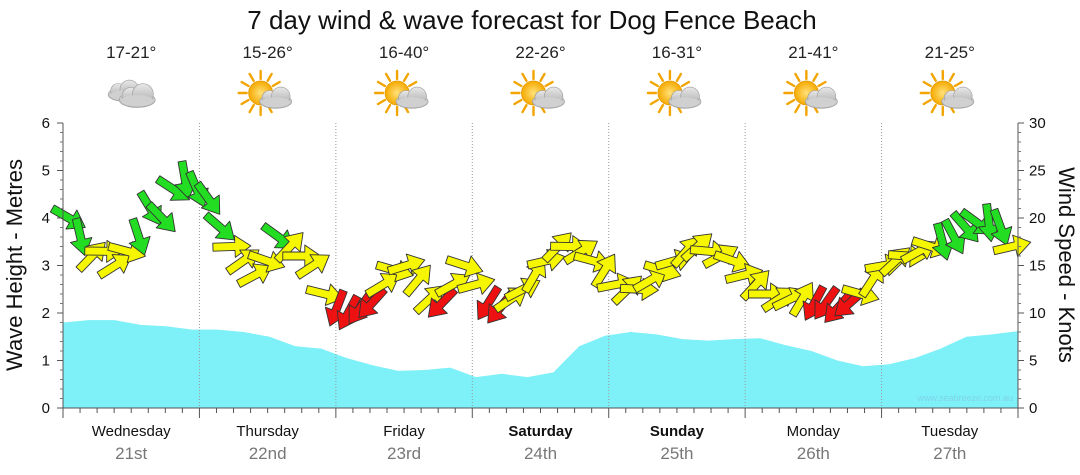 The width and height of the screenshot is (1080, 475). Describe the element at coordinates (1066, 265) in the screenshot. I see `y-axis-right-label: Wind Speed - Knots` at that location.